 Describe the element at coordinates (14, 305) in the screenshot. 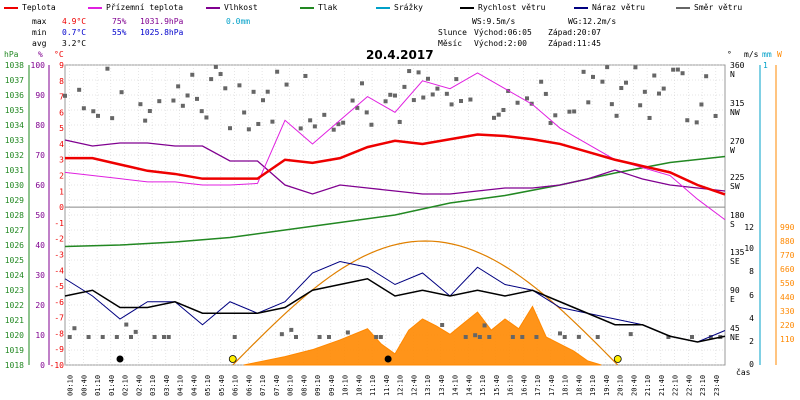

I see `hpa-tick-label: 1022` at that location.